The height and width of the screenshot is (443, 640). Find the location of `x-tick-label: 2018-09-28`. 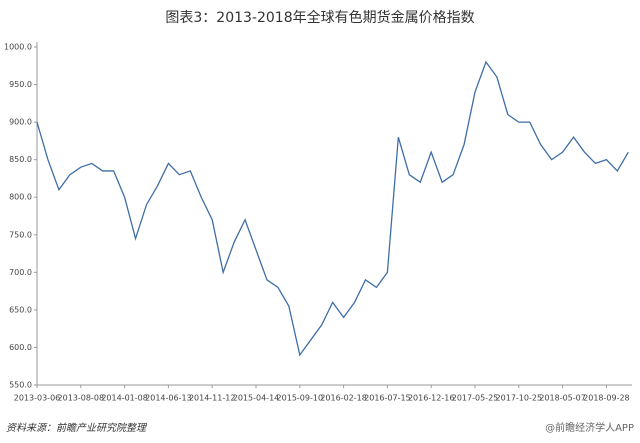

x-tick-label: 2018-09-28 is located at coordinates (606, 398).